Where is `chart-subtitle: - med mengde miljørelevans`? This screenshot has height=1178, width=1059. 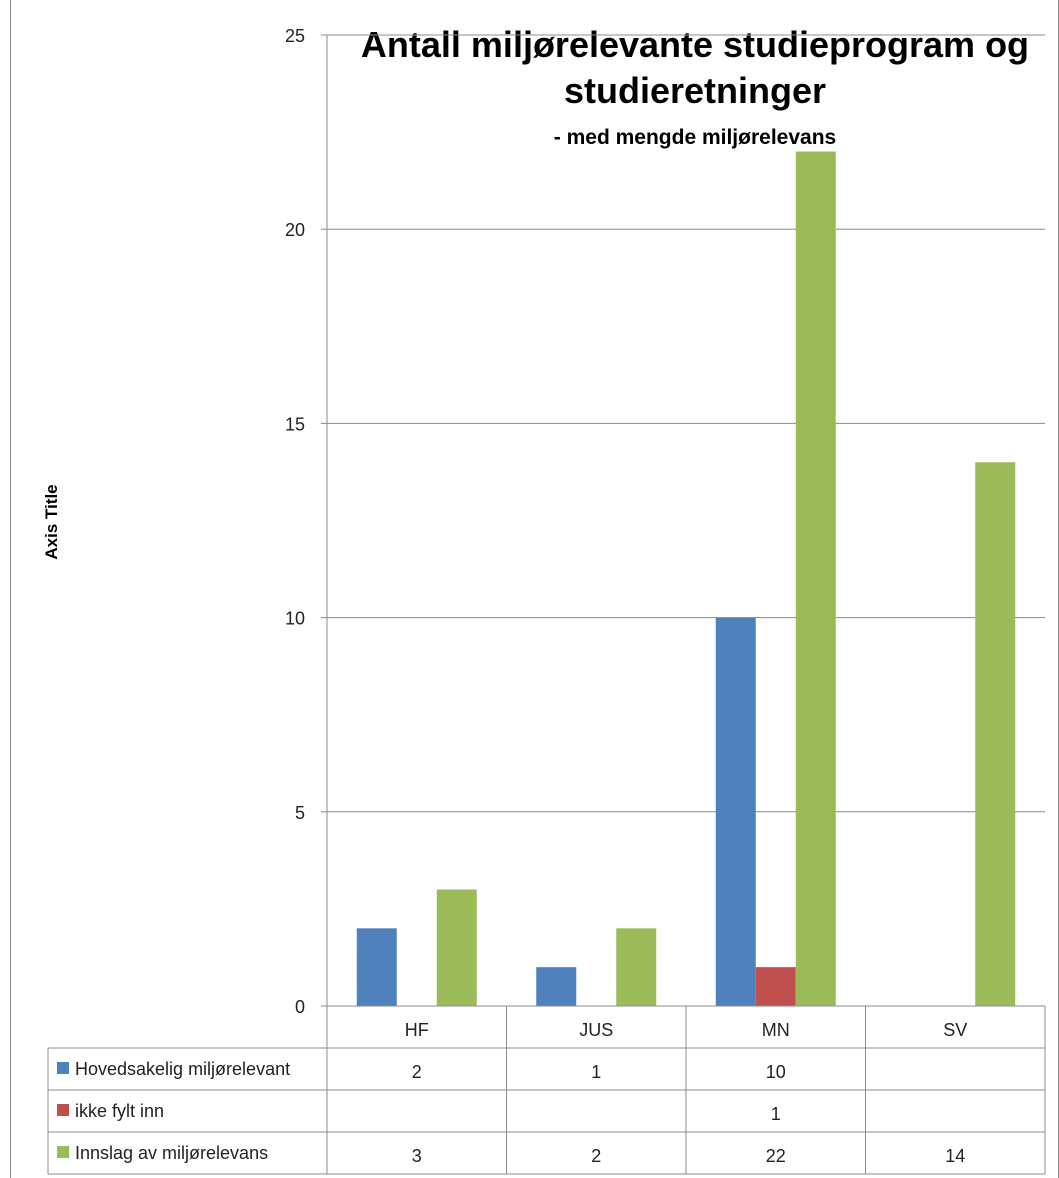 chart-subtitle: - med mengde miljørelevans is located at coordinates (695, 137).